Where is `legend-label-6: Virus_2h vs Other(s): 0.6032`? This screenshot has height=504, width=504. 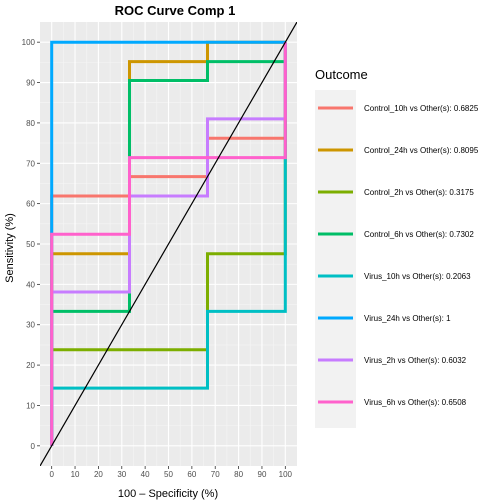 legend-label-6: Virus_2h vs Other(s): 0.6032 is located at coordinates (415, 360).